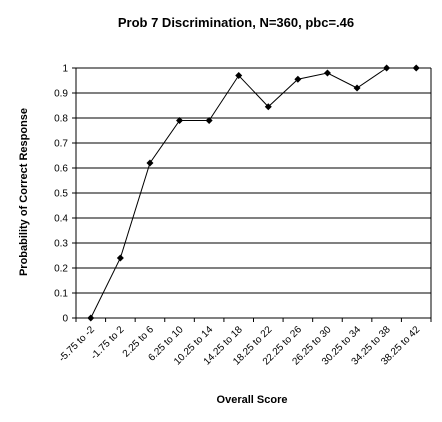 This screenshot has width=442, height=422. Describe the element at coordinates (61, 269) in the screenshot. I see `y-tick-label: 0.2` at that location.